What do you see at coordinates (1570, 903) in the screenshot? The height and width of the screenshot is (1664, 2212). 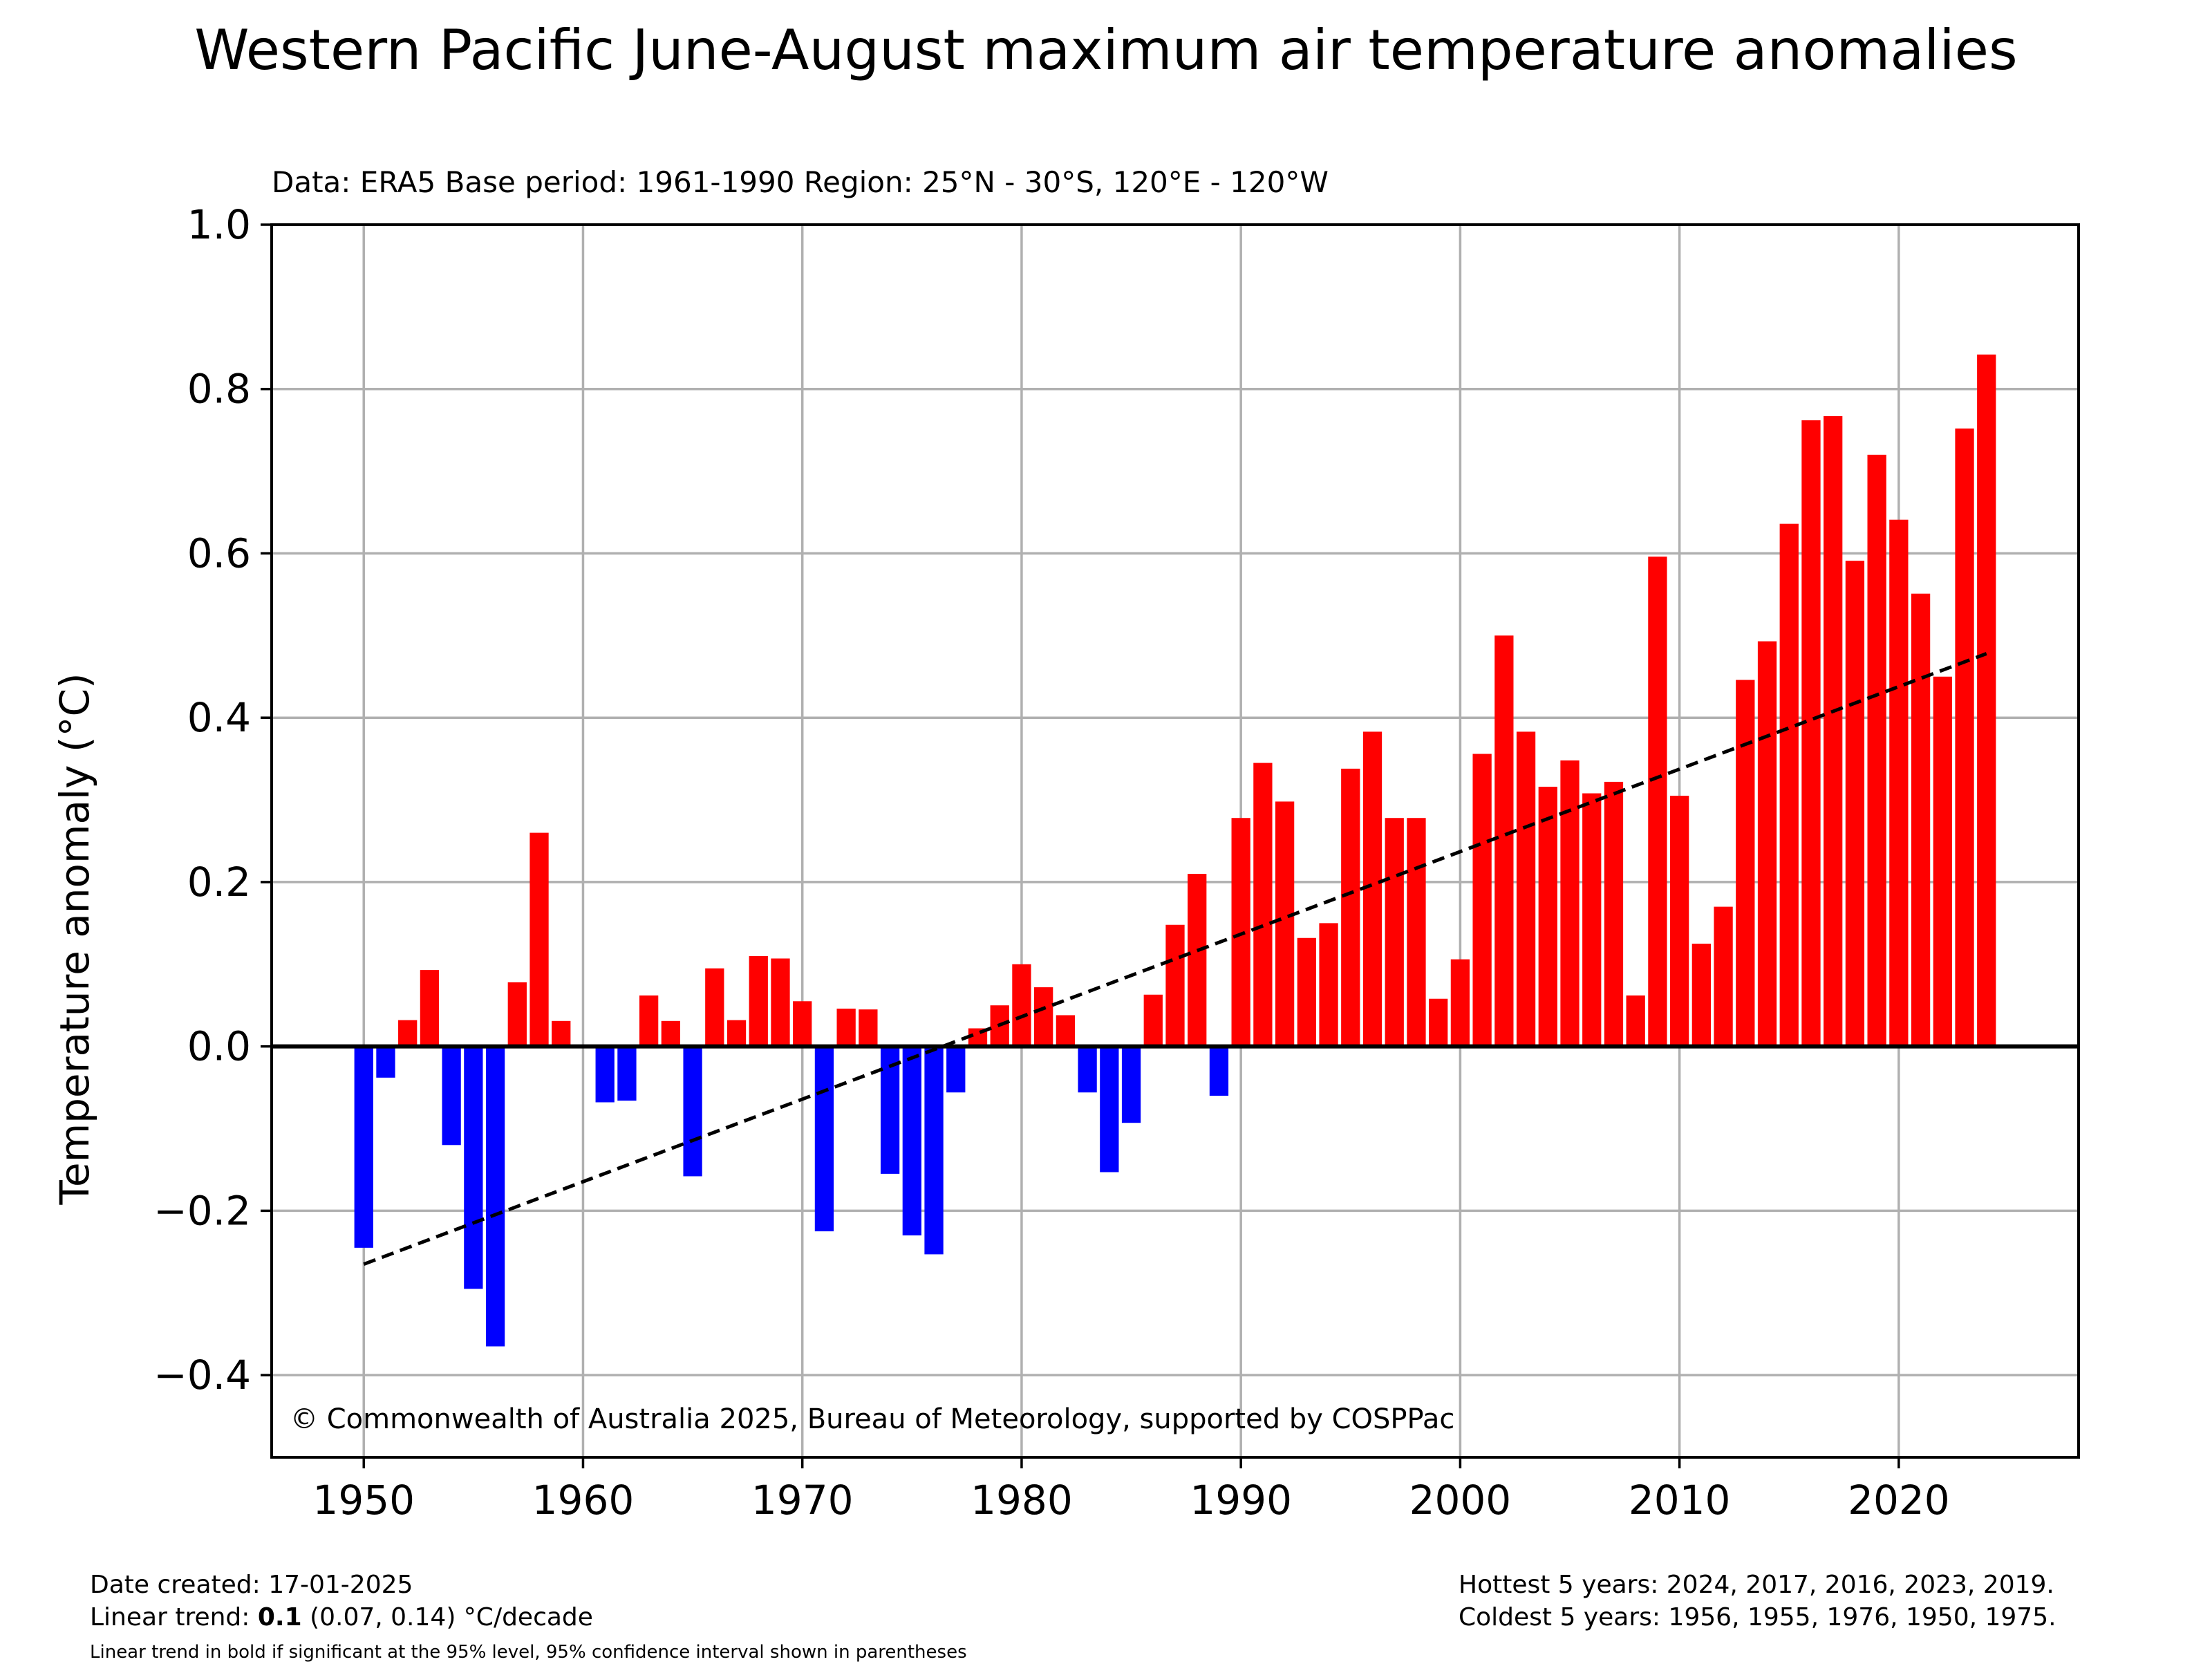 I see `bar-2005` at bounding box center [1570, 903].